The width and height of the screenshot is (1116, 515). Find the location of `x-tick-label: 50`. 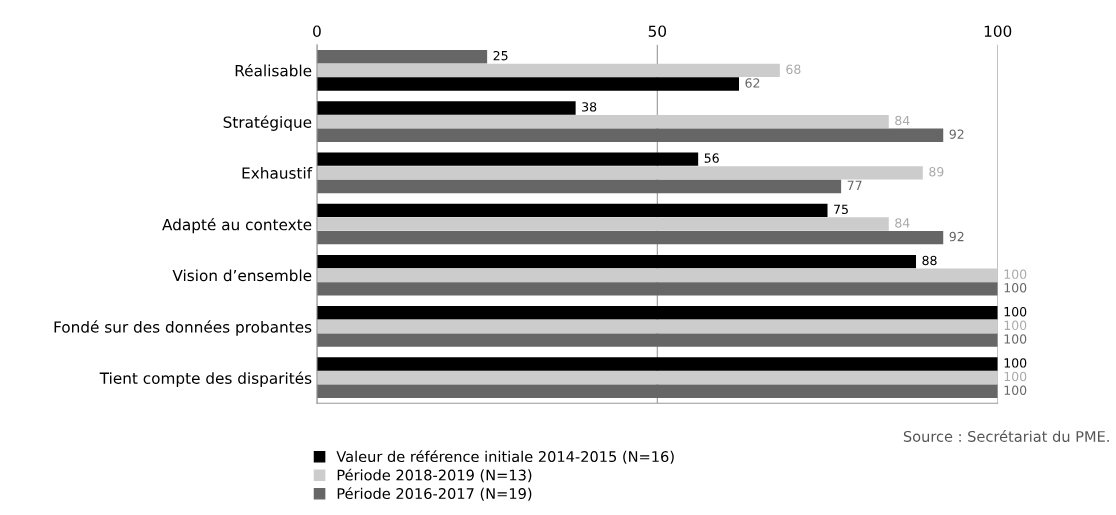

x-tick-label: 50 is located at coordinates (657, 31).